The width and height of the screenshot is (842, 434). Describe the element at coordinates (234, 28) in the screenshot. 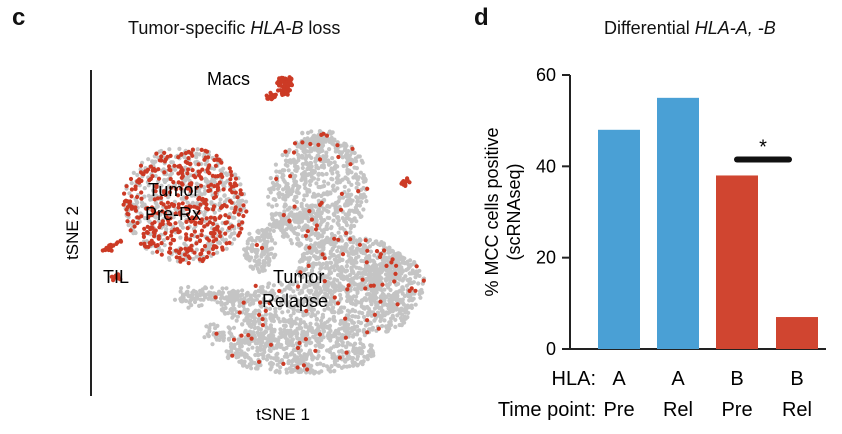

I see `panel-c-title: Tumor-specific HLA-B loss` at that location.